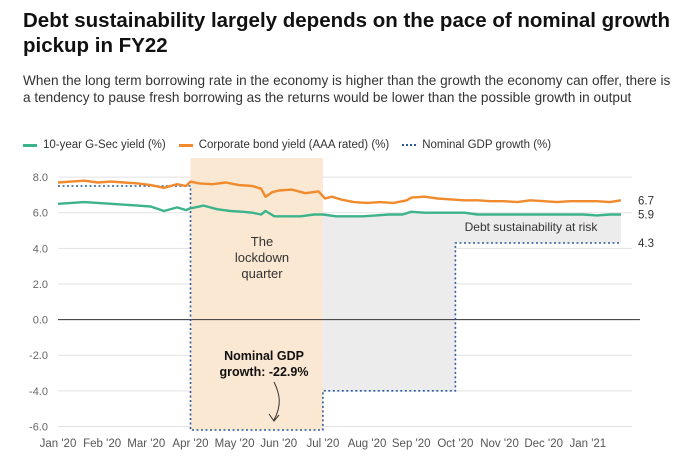 The width and height of the screenshot is (688, 465). What do you see at coordinates (190, 444) in the screenshot?
I see `x-tick-label: Apr '20` at bounding box center [190, 444].